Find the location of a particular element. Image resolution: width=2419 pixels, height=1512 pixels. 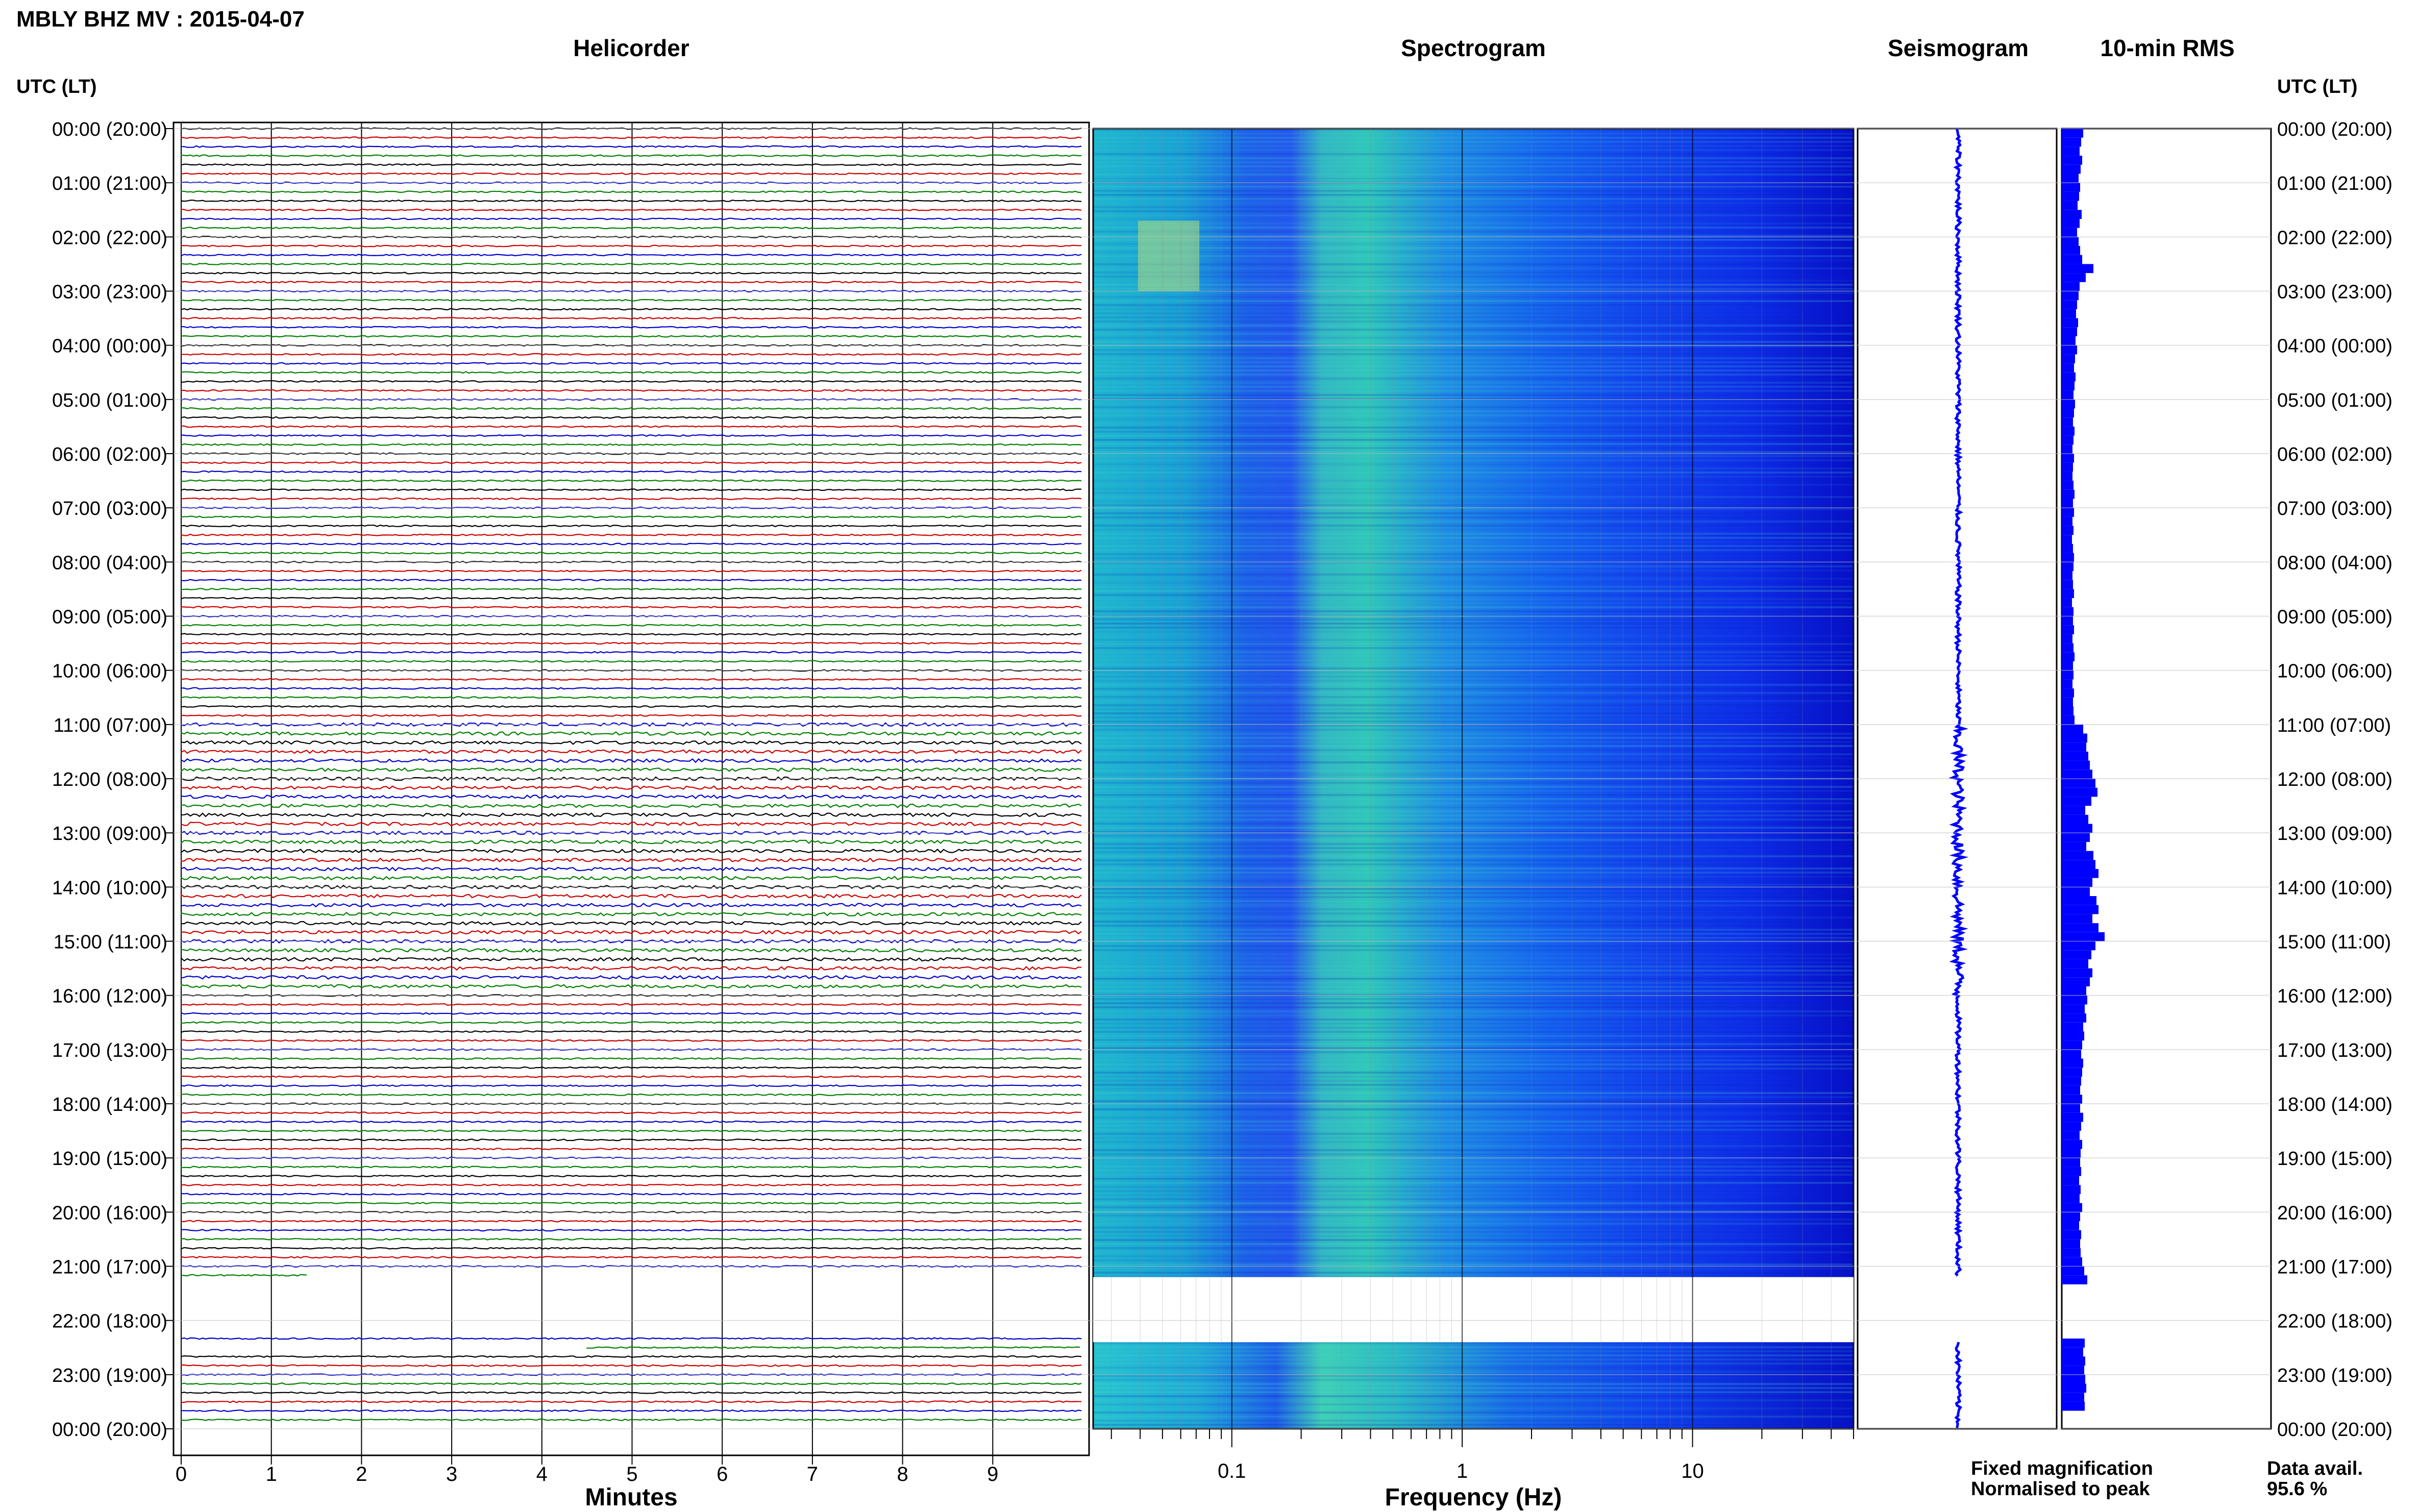

seismogram-trace is located at coordinates (1958, 1385).